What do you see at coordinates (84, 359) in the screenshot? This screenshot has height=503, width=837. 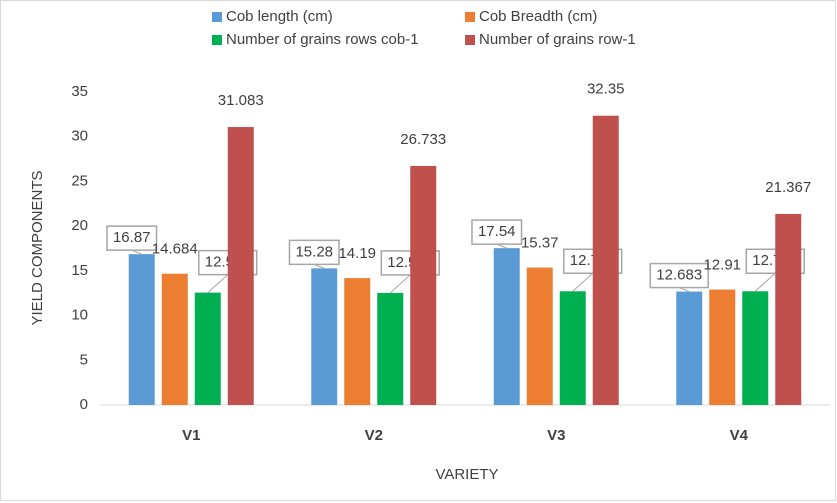 I see `y-tick-label: 5` at bounding box center [84, 359].